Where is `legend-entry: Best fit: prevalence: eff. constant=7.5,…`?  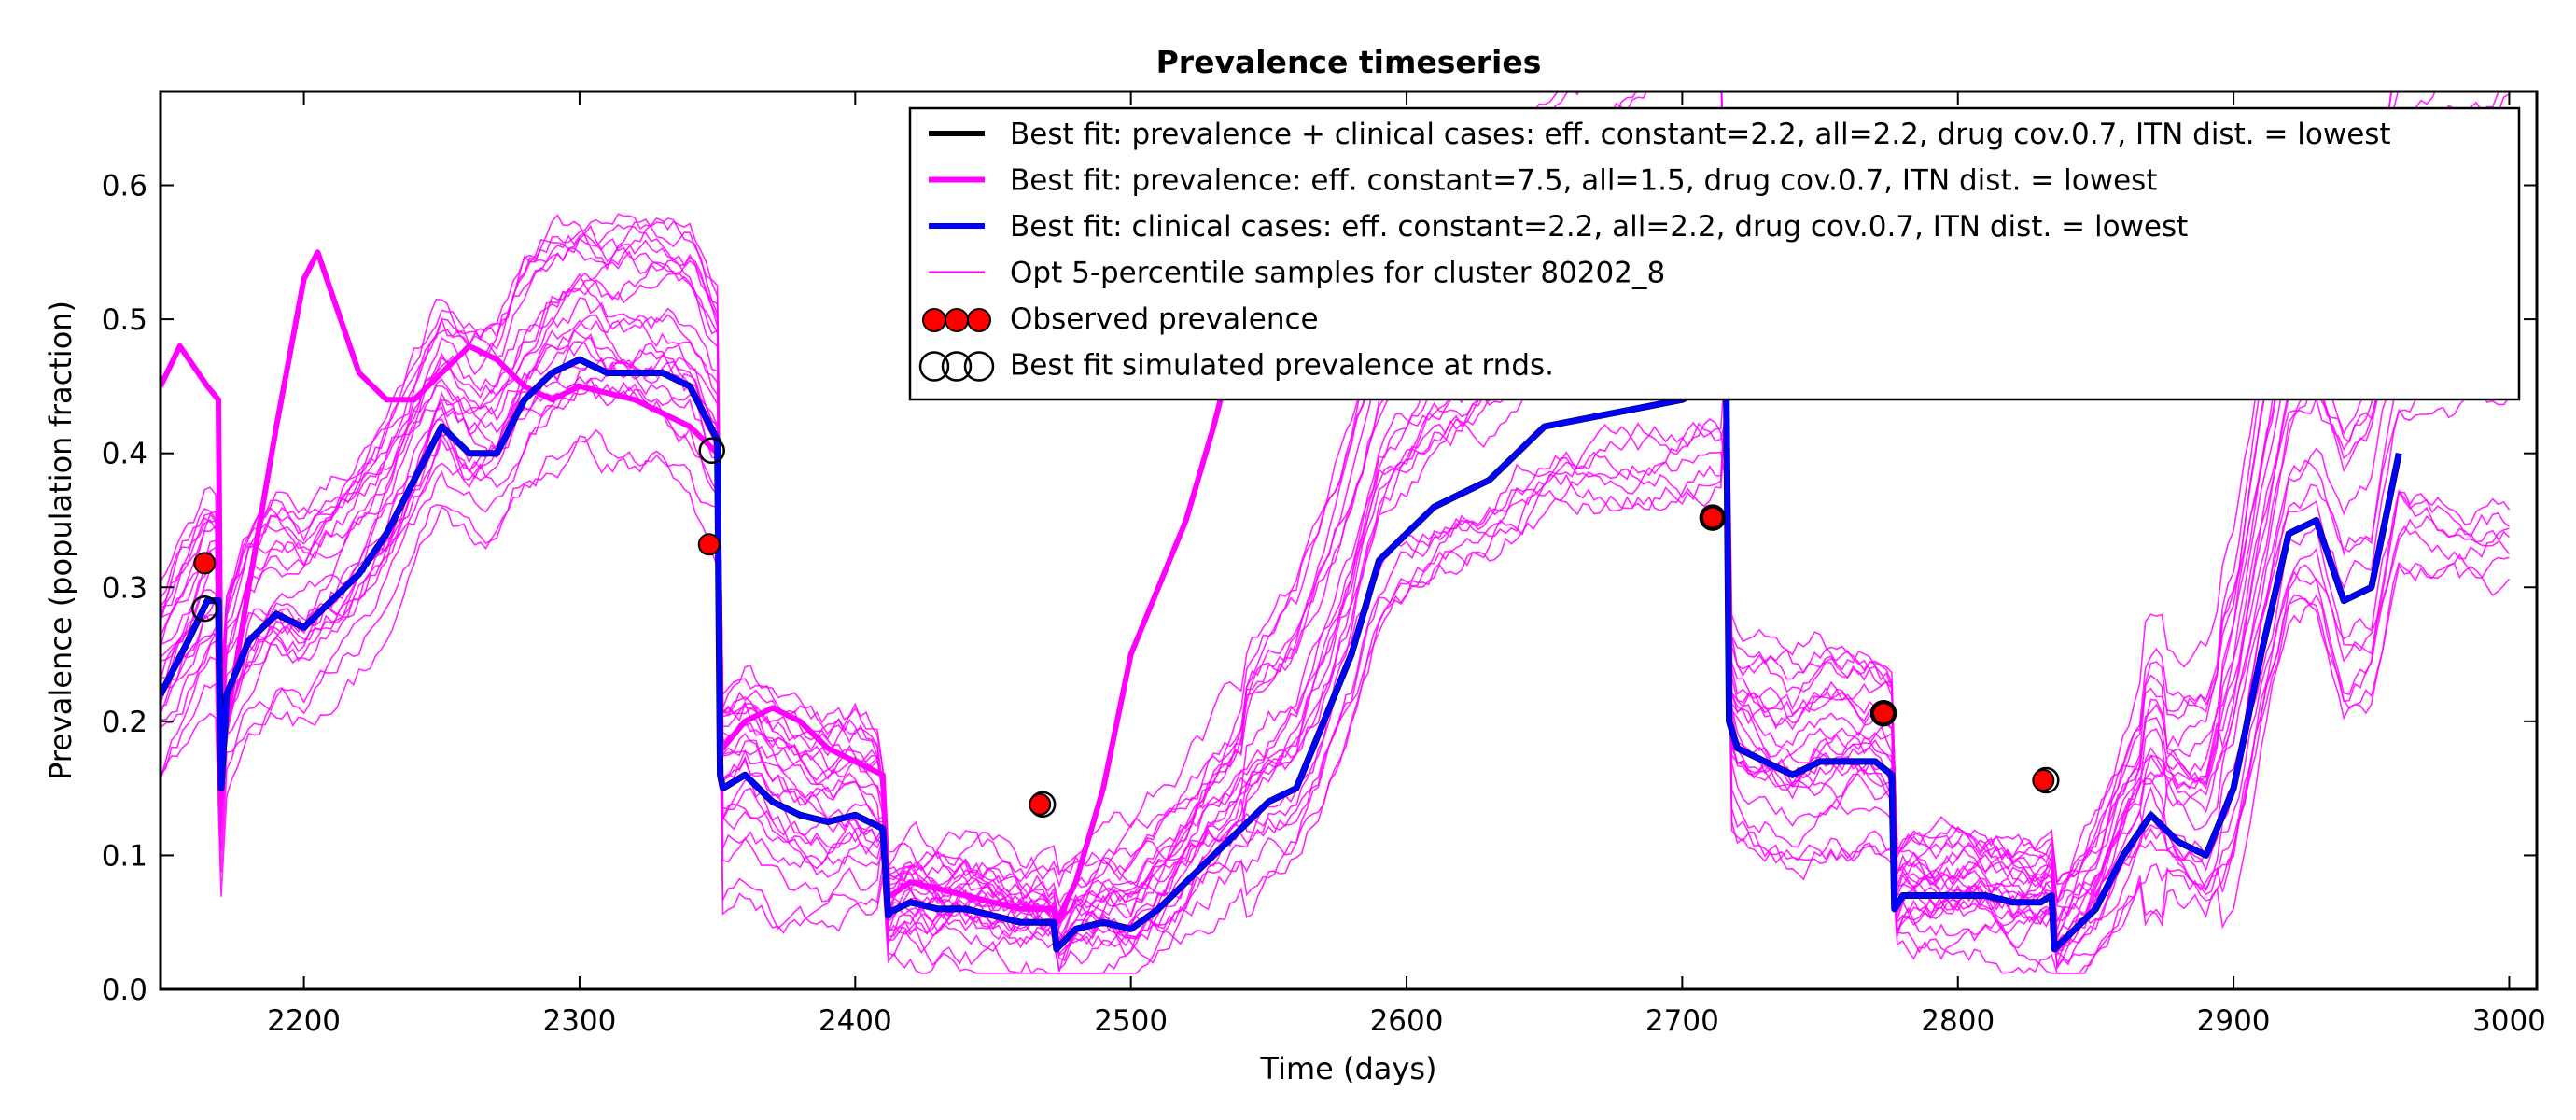 legend-entry: Best fit: prevalence: eff. constant=7.5,… is located at coordinates (1543, 181).